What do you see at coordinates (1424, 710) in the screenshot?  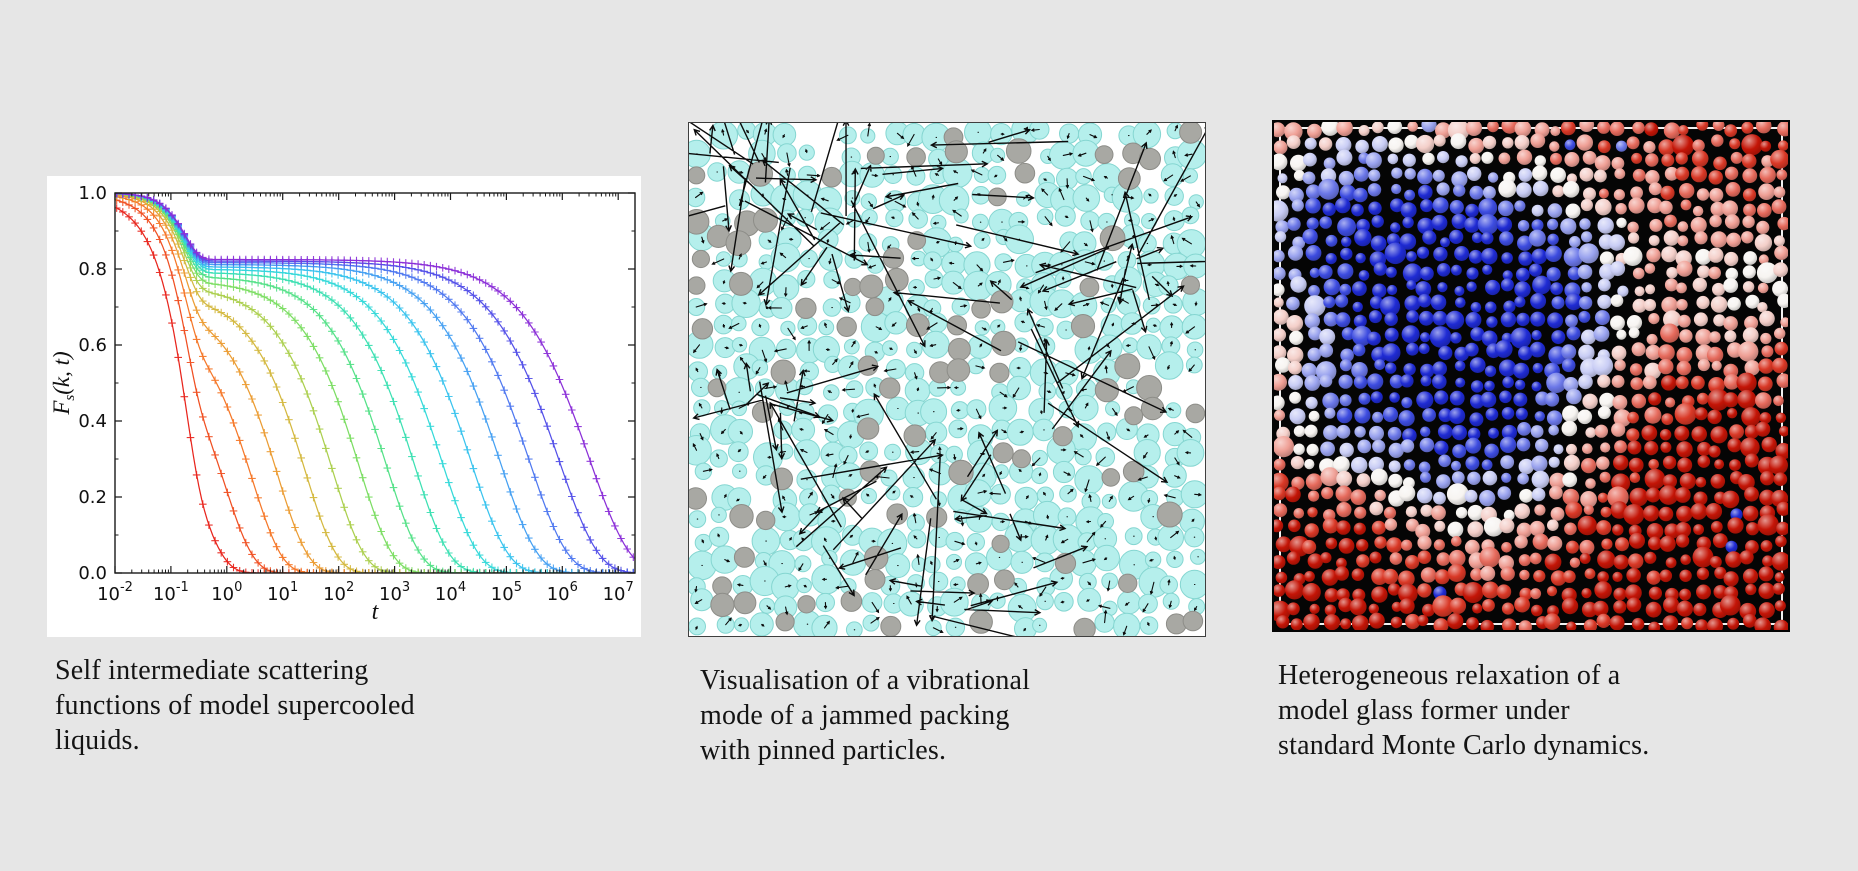 I see `caption-line: model glass former under` at bounding box center [1424, 710].